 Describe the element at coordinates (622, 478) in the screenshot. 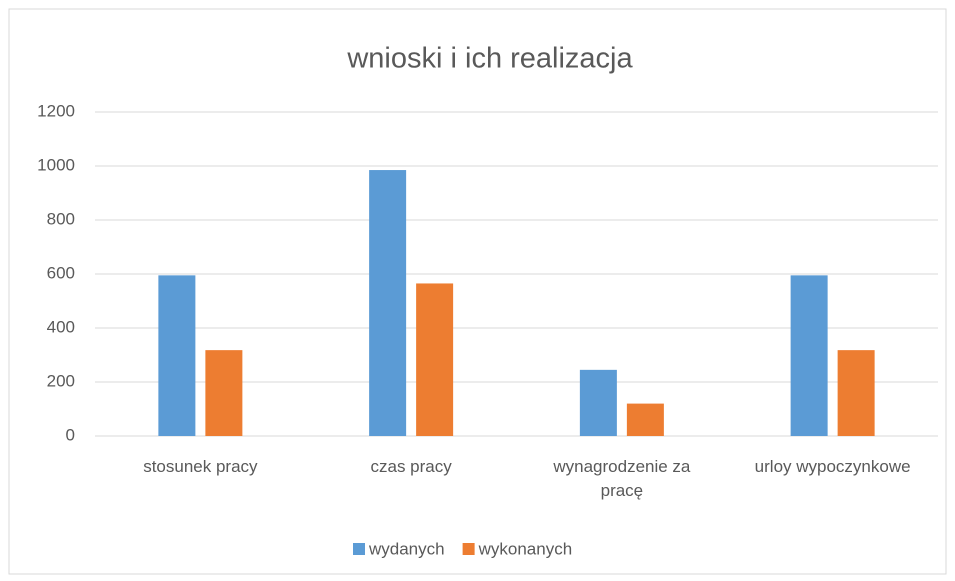

I see `x-tick-label: wynagrodzenie za pracę` at that location.